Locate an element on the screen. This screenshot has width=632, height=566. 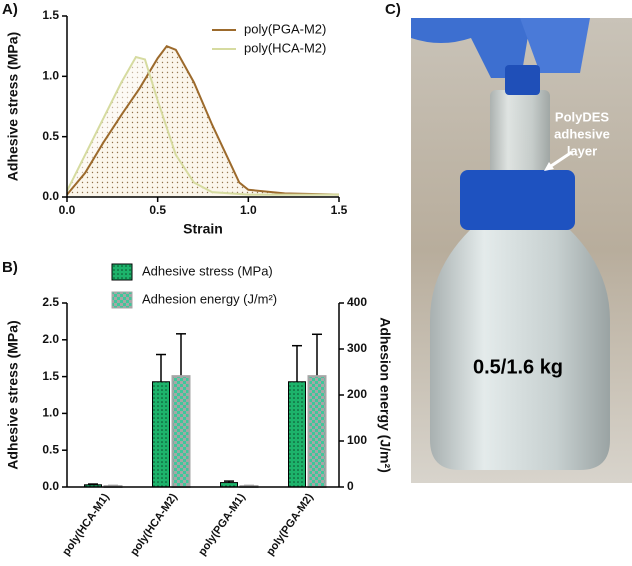
x-tick-label: poly(PGA-M2) is located at coordinates (290, 524).